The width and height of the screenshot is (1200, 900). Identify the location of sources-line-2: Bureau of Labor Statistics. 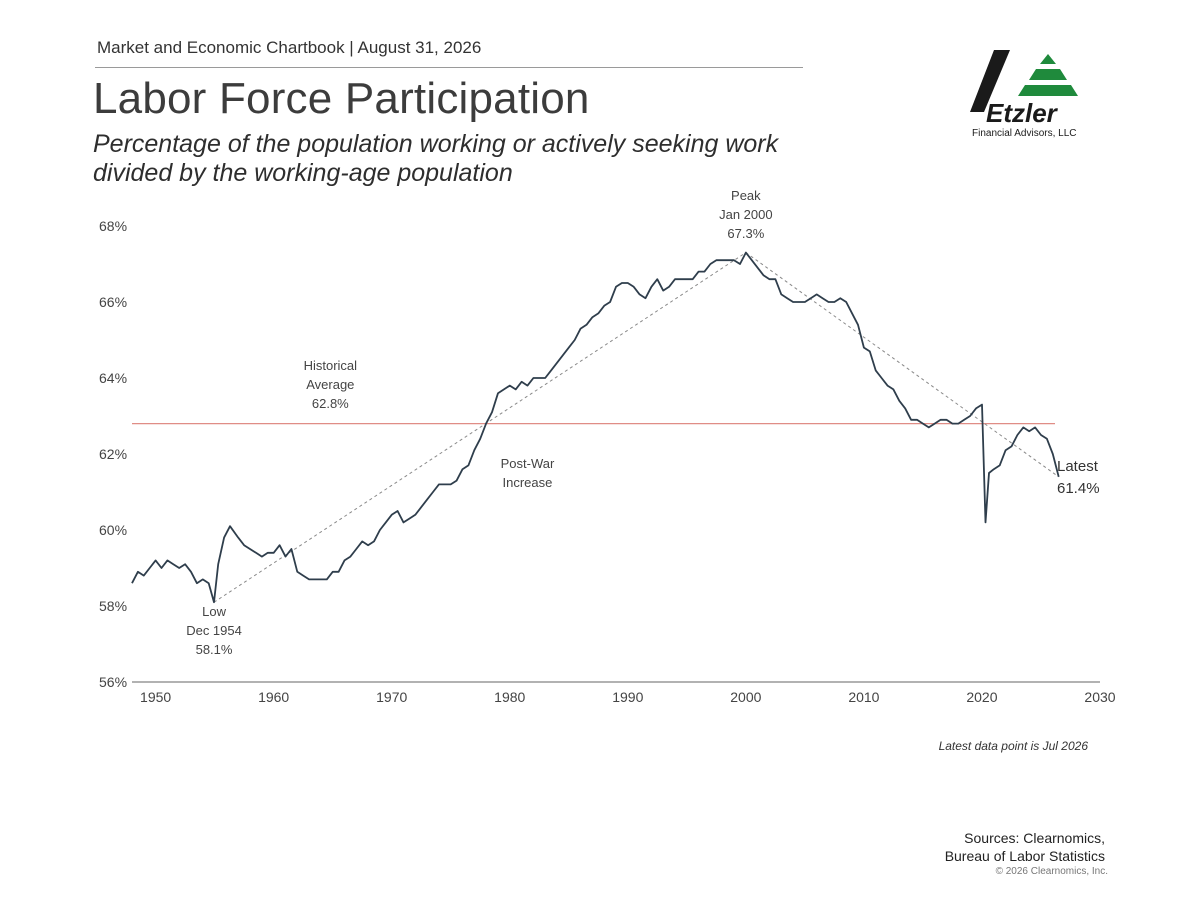
(1024, 856).